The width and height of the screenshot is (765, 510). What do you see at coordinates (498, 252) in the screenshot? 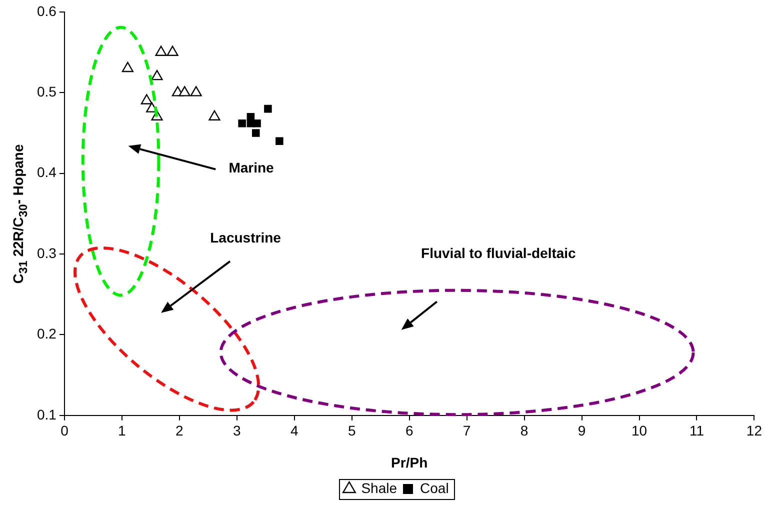
I see `annotation: Fluvial to fluvial-deltaic` at bounding box center [498, 252].